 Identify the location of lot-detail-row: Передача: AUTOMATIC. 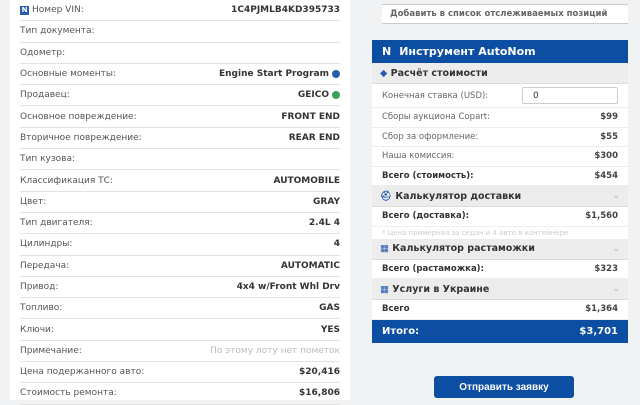
(180, 266).